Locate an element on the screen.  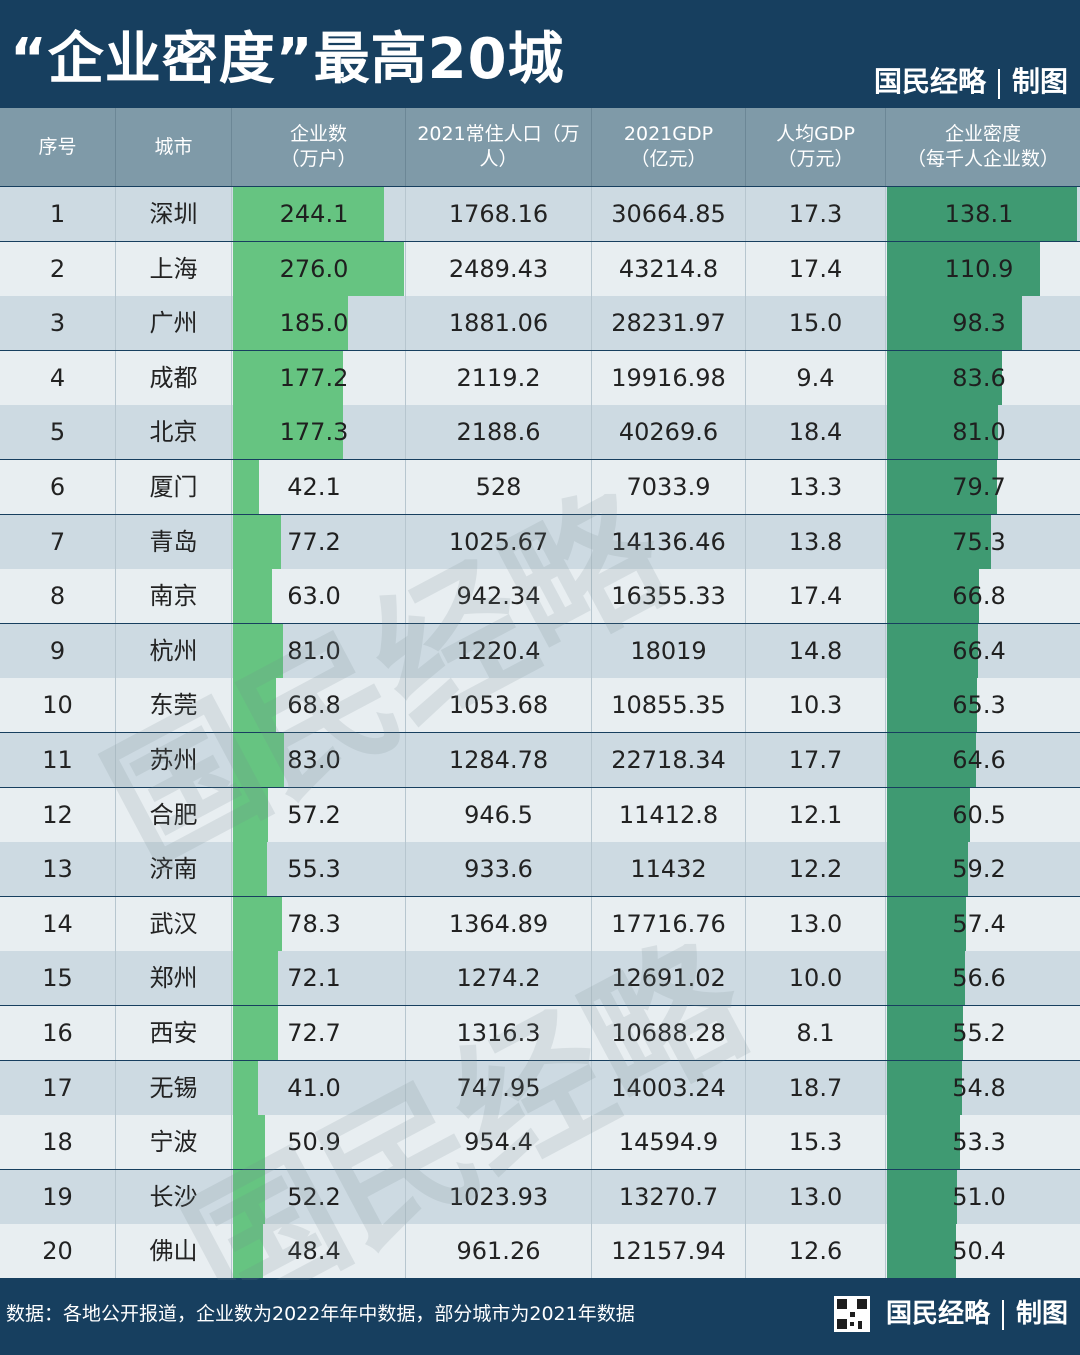
header-rank: 序号 is located at coordinates (58, 147).